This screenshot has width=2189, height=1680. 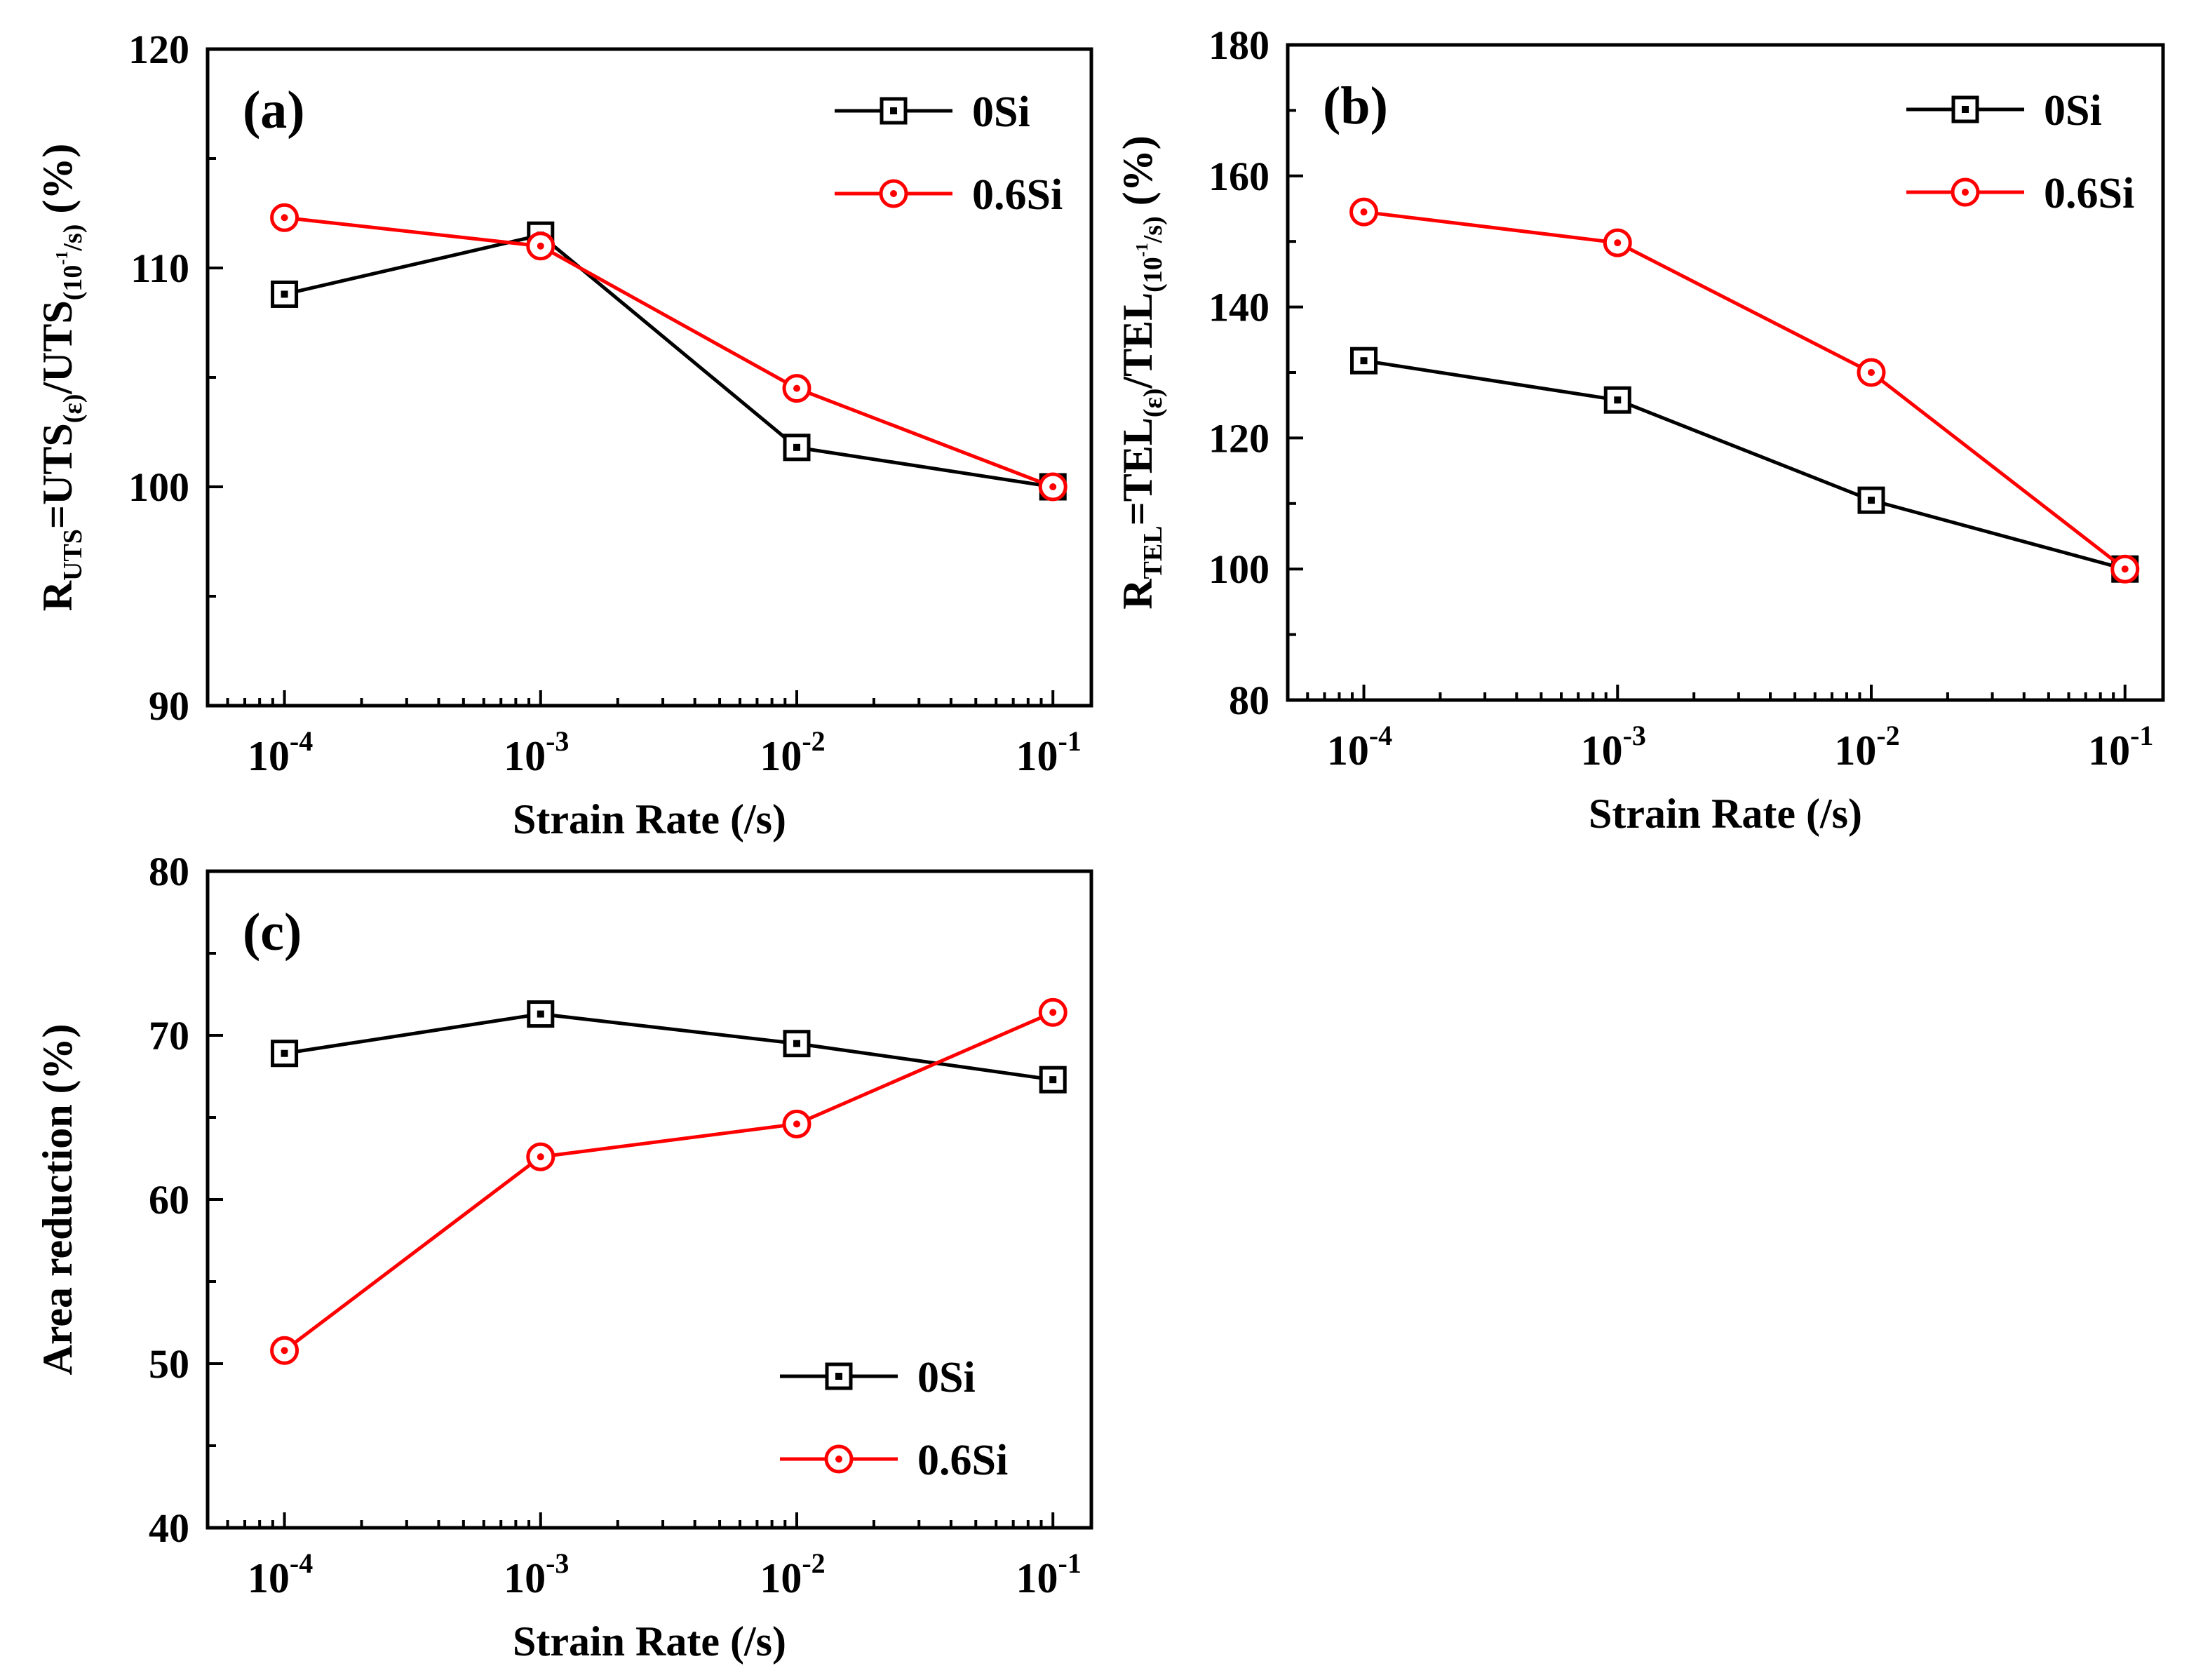 I want to click on panel-label: (a), so click(x=274, y=111).